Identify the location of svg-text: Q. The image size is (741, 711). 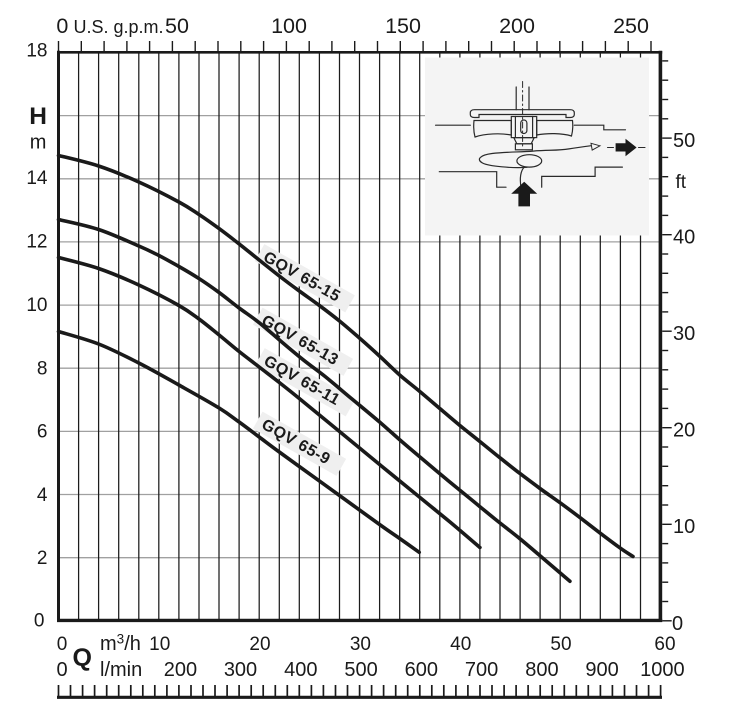
(82, 658).